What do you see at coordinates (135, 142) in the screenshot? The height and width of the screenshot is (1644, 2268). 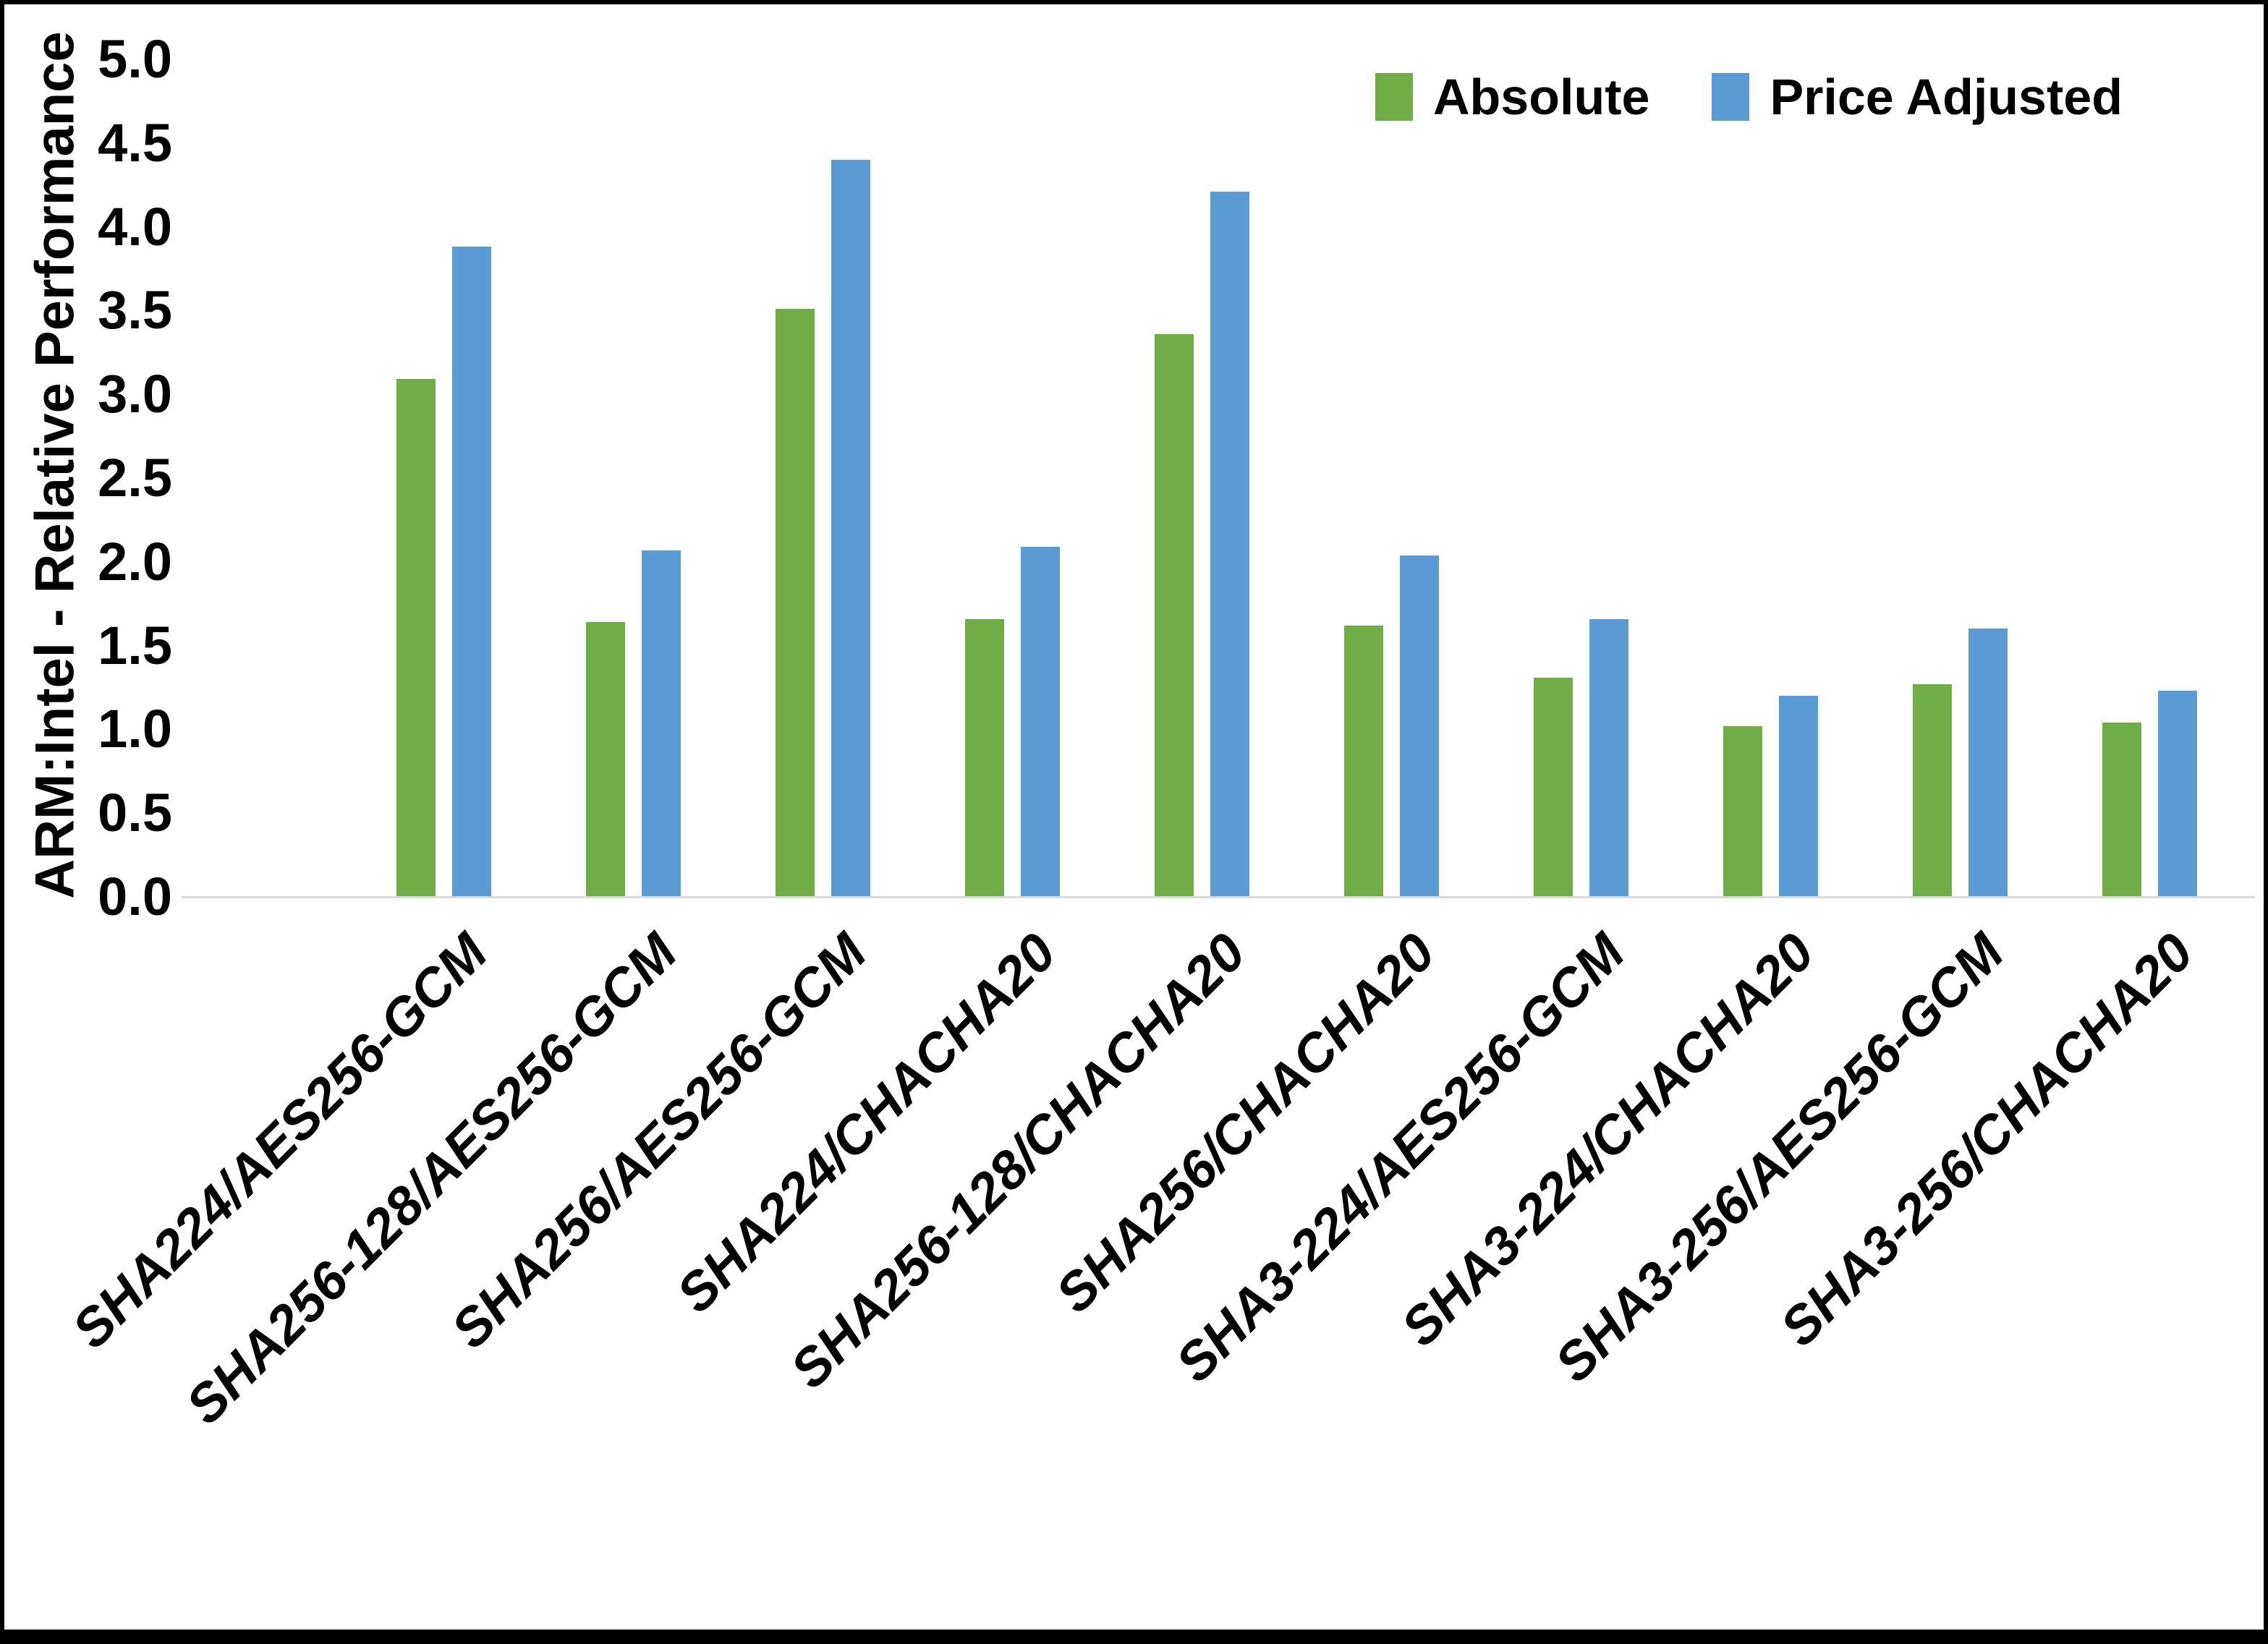 I see `y-tick-label: 4.5` at bounding box center [135, 142].